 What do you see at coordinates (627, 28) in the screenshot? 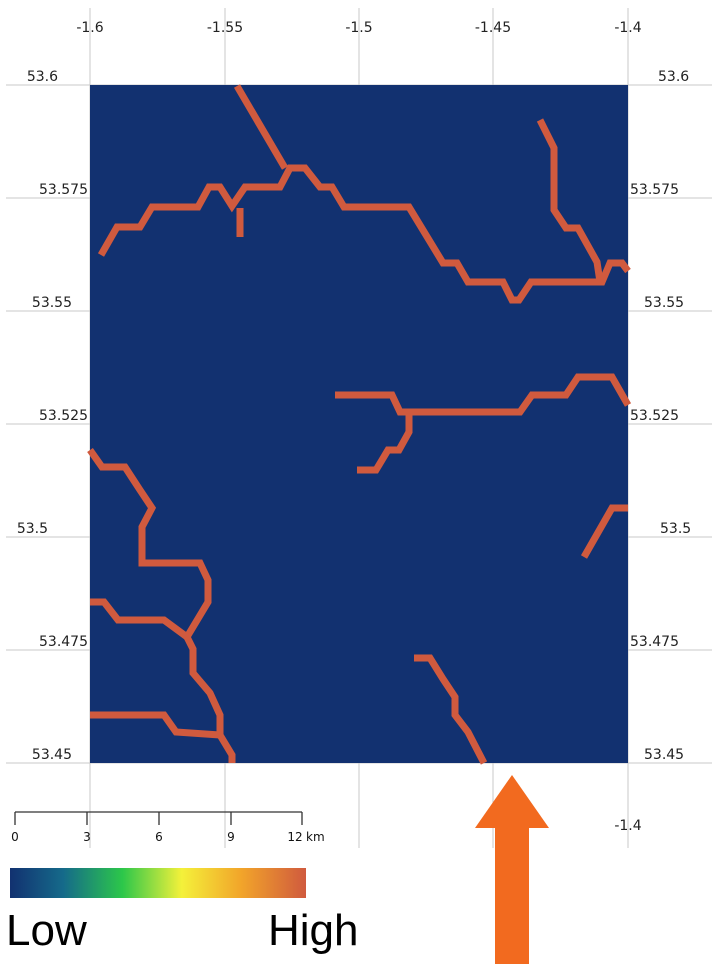
I see `x-tick-label: -1.4` at bounding box center [627, 28].